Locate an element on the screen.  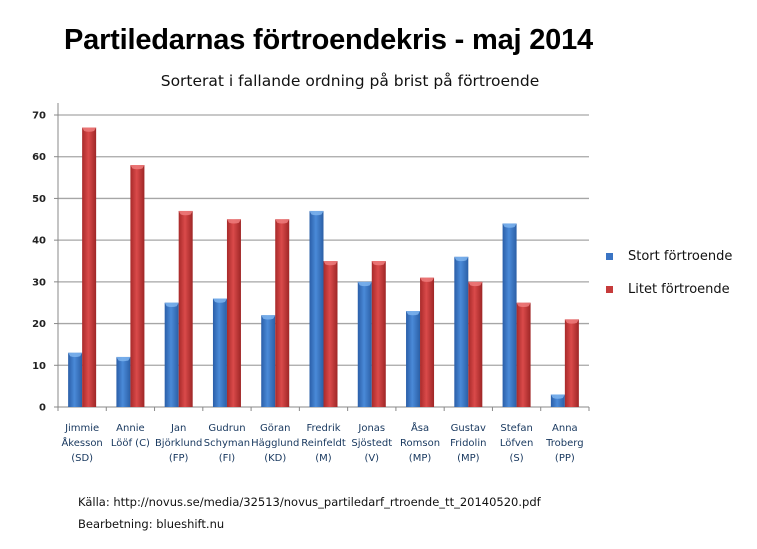
x-tick-label: Annie is located at coordinates (130, 428).